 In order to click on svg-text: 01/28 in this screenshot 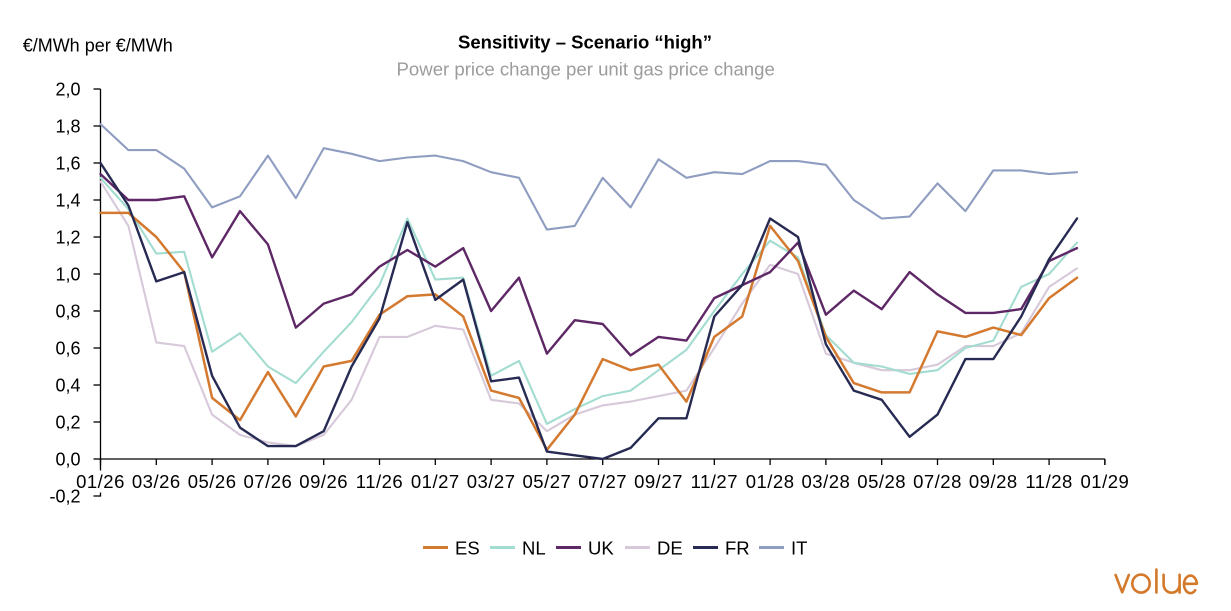, I will do `click(770, 481)`.